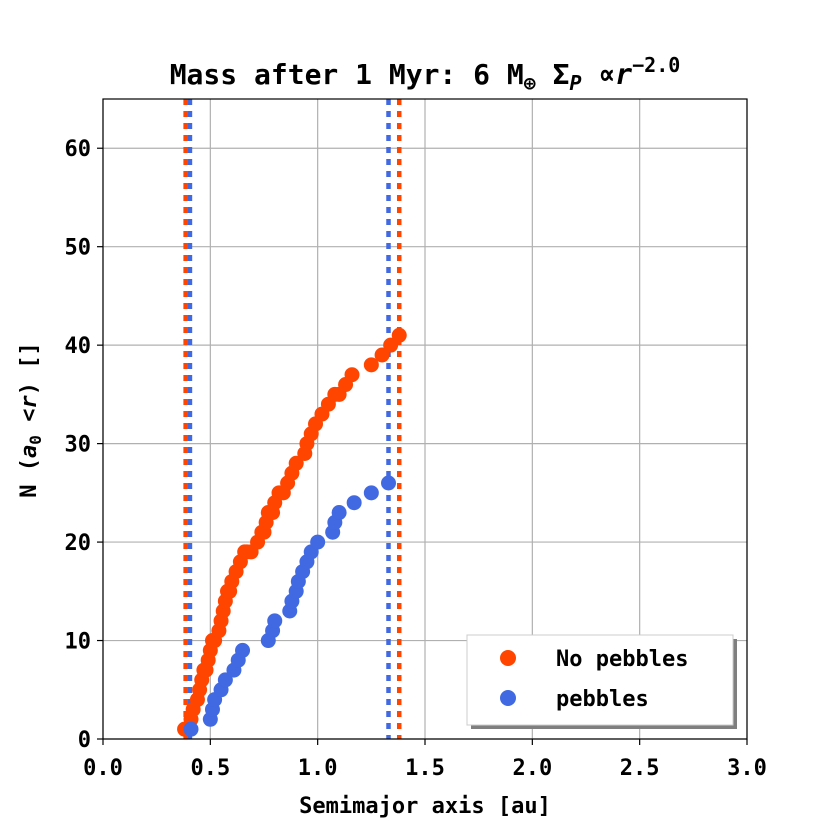 Image resolution: width=830 pixels, height=830 pixels. What do you see at coordinates (210, 768) in the screenshot?
I see `x-tick-label: 0.5` at bounding box center [210, 768].